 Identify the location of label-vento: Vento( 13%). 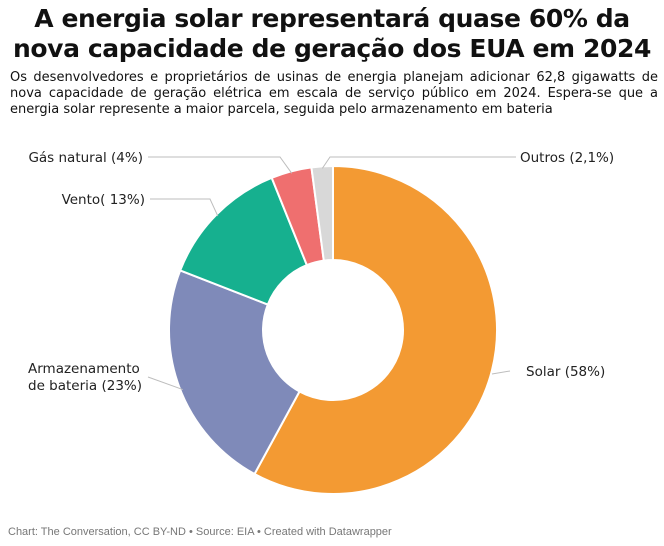
(103, 200).